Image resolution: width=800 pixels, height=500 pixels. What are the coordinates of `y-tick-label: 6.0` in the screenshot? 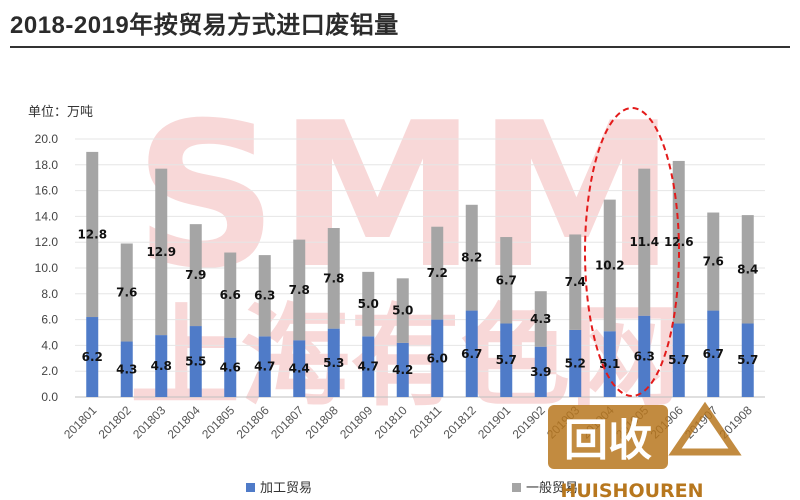 It's located at (49, 320).